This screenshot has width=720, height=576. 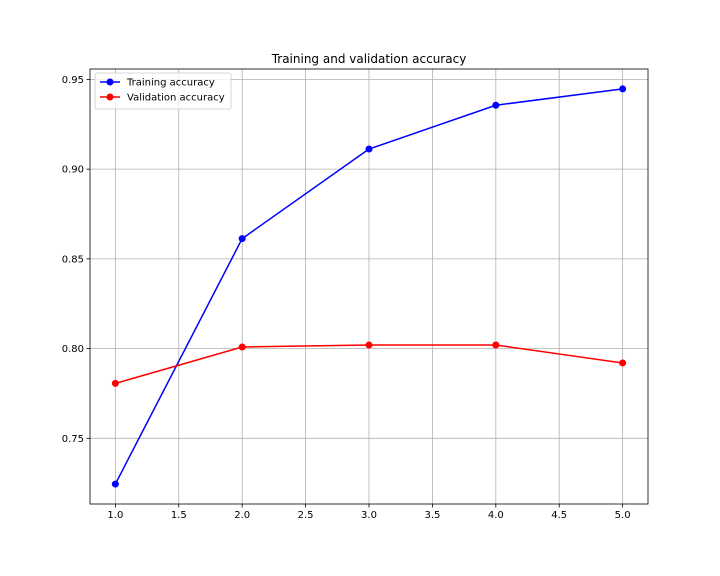 I want to click on y-tick-label: 0.90, so click(x=73, y=170).